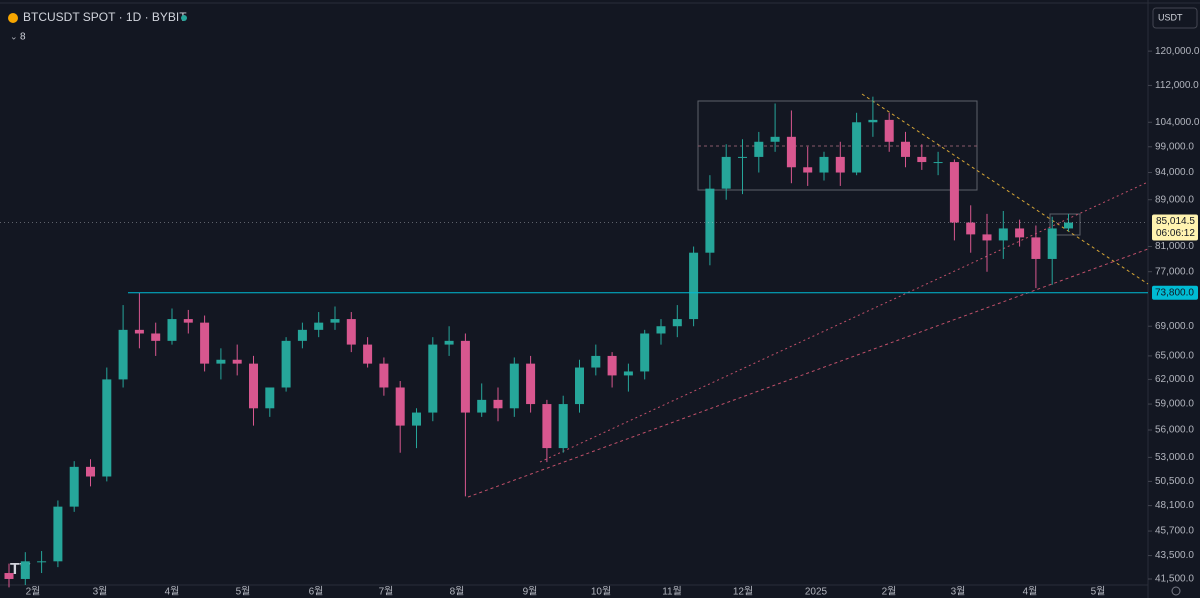 This screenshot has width=1200, height=598. What do you see at coordinates (1174, 356) in the screenshot?
I see `y-tick-label: 65,000.0` at bounding box center [1174, 356].